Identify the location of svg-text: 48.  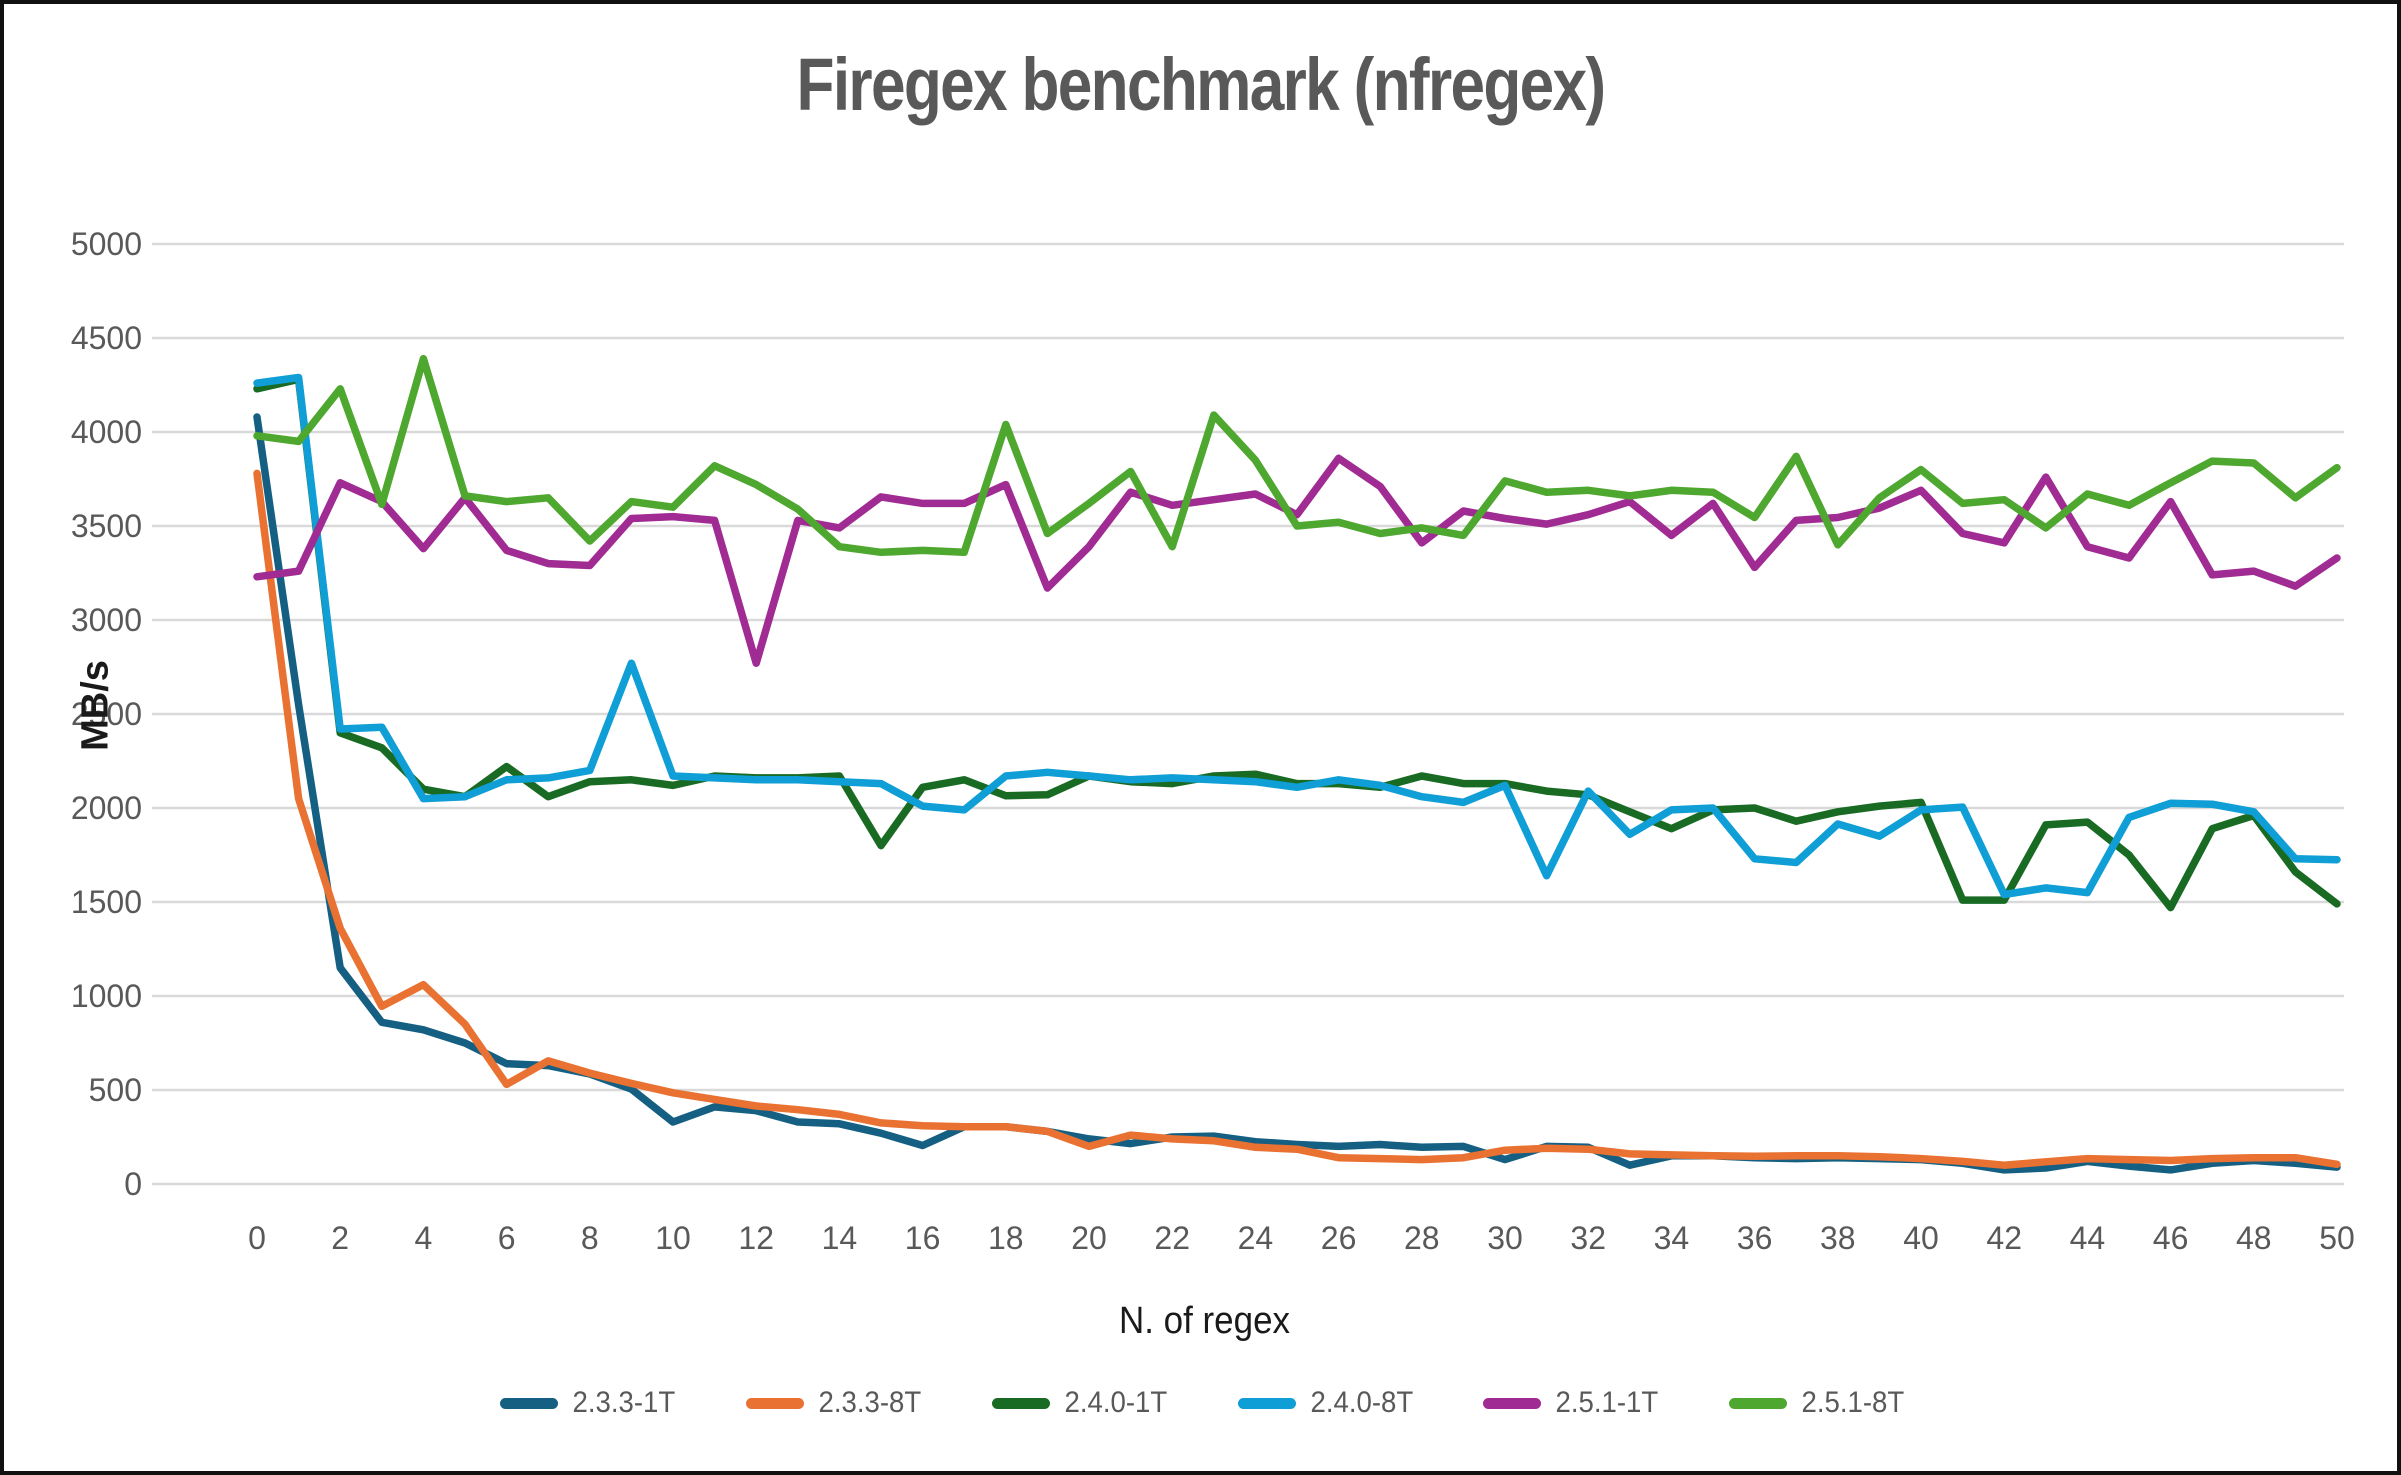
(2254, 1238).